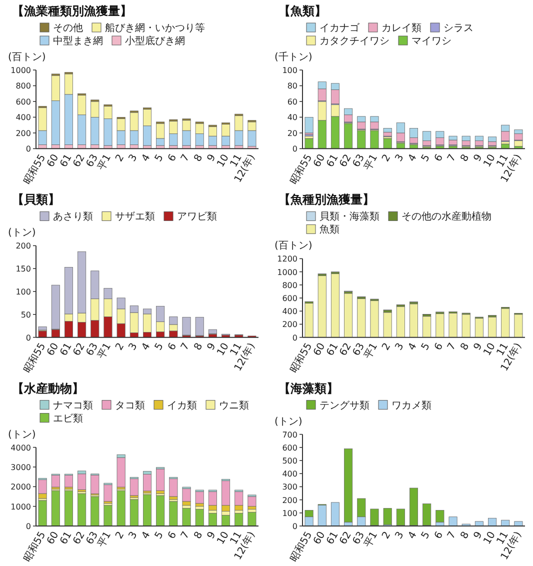 This screenshot has height=566, width=533. Describe the element at coordinates (330, 230) in the screenshot. I see `legend-label: 魚類` at that location.